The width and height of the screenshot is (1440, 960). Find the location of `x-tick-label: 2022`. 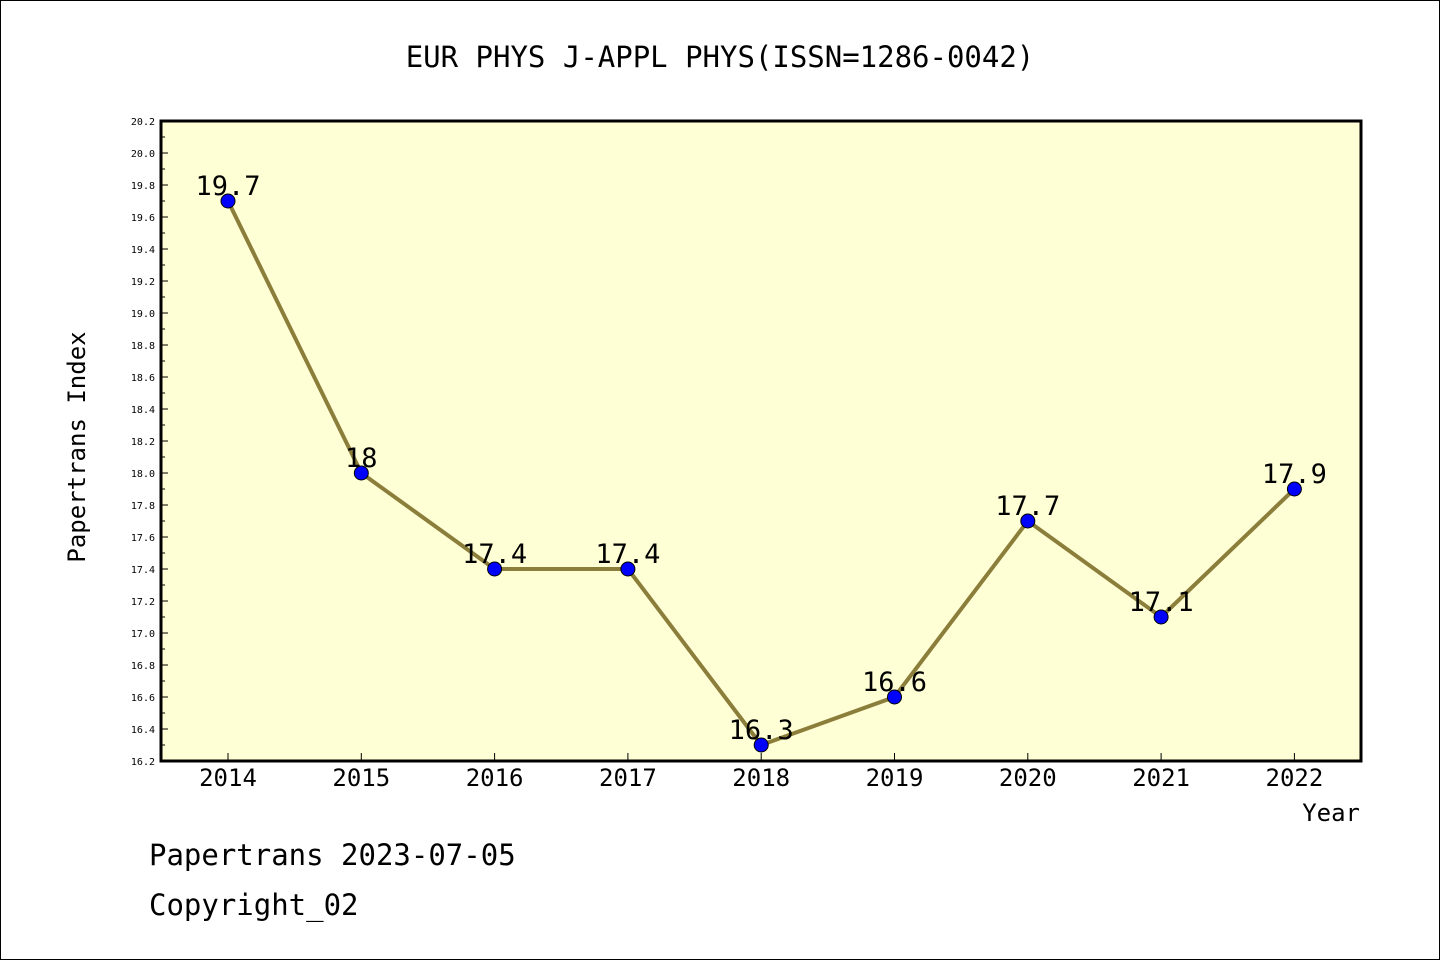

x-tick-label: 2022 is located at coordinates (1295, 778).